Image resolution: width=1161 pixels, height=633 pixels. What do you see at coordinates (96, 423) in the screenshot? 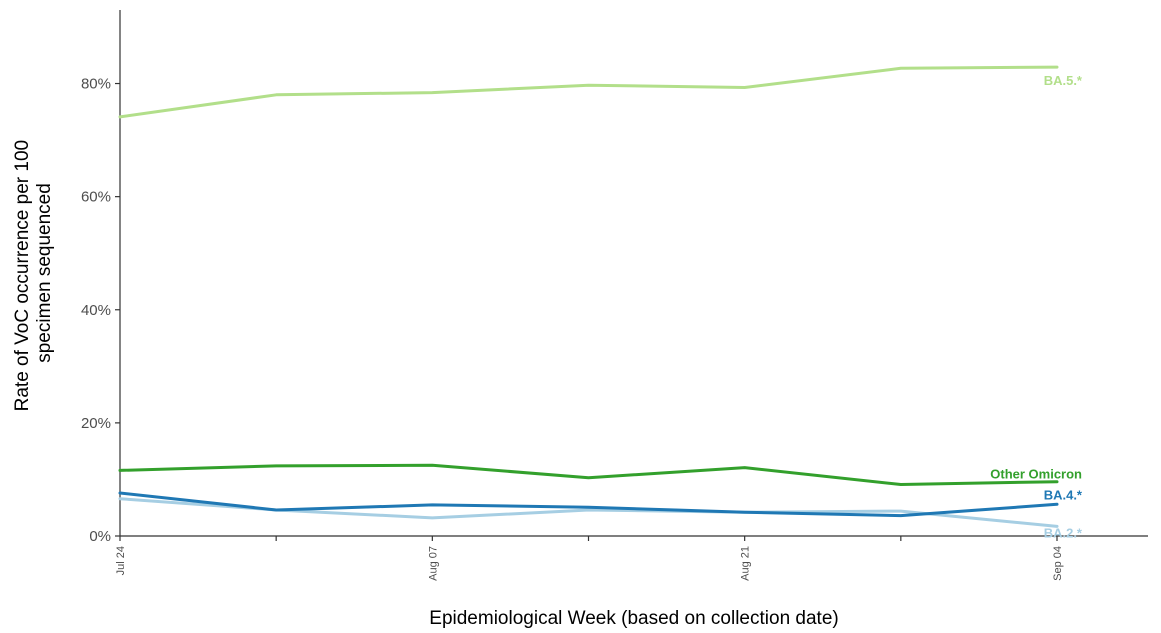
I see `y-tick-label: 20%` at bounding box center [96, 423].